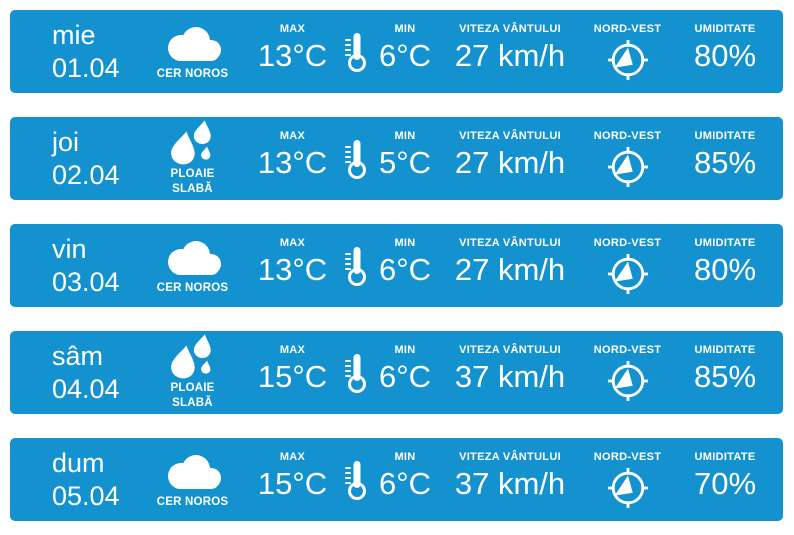 The height and width of the screenshot is (535, 794). Describe the element at coordinates (75, 372) in the screenshot. I see `day-column: sâm 04.04` at that location.